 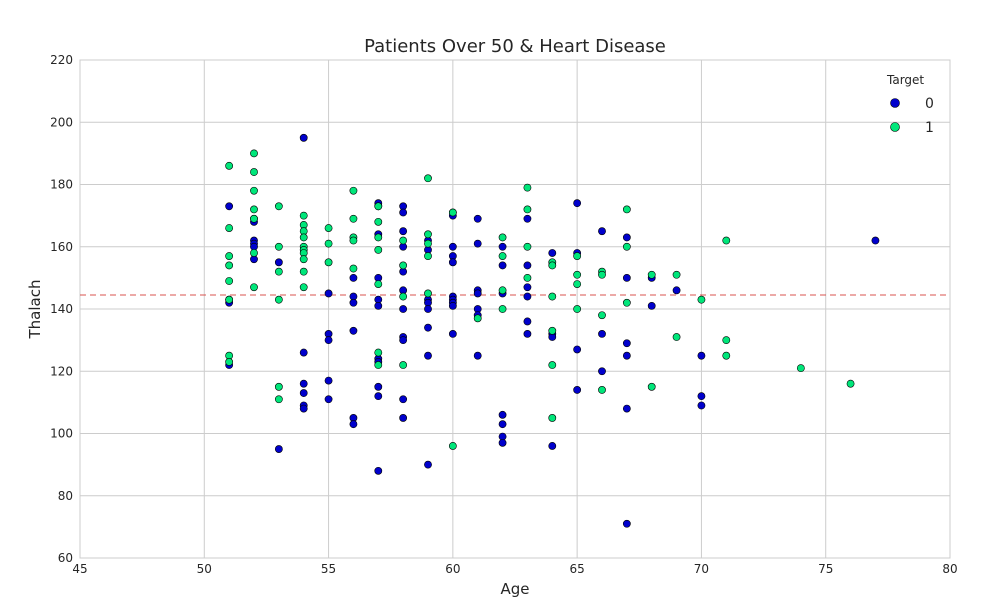 I want to click on chart-title: Patients Over 50 & Heart Disease, so click(x=515, y=46).